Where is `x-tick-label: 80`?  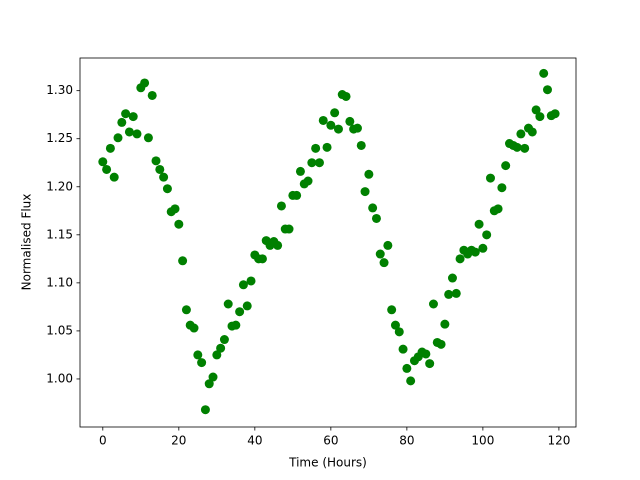 x-tick-label: 80 is located at coordinates (406, 441).